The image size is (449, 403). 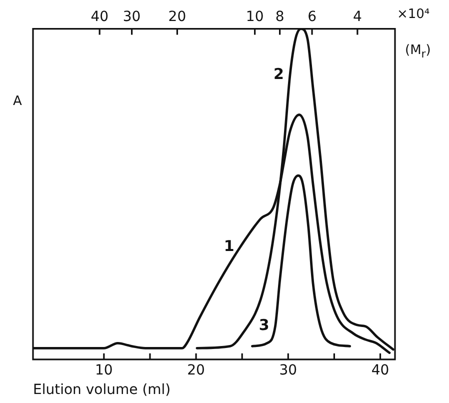 What do you see at coordinates (229, 245) in the screenshot?
I see `series-label: 1` at bounding box center [229, 245].